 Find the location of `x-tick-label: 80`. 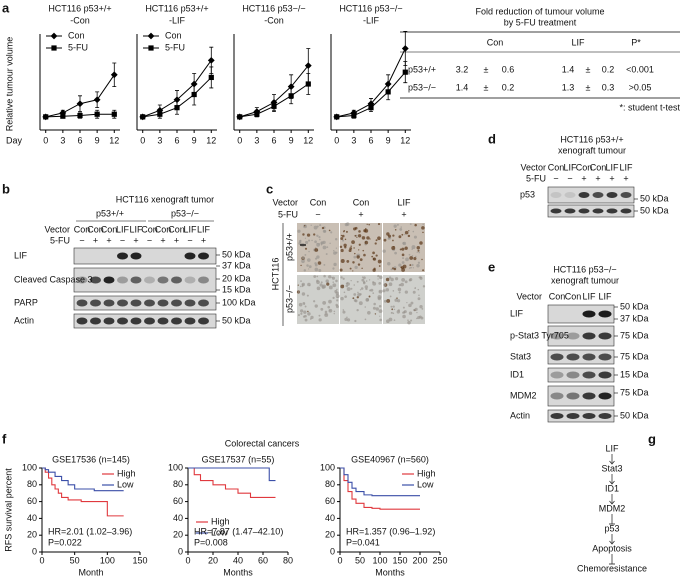

x-tick-label: 80 is located at coordinates (288, 560).